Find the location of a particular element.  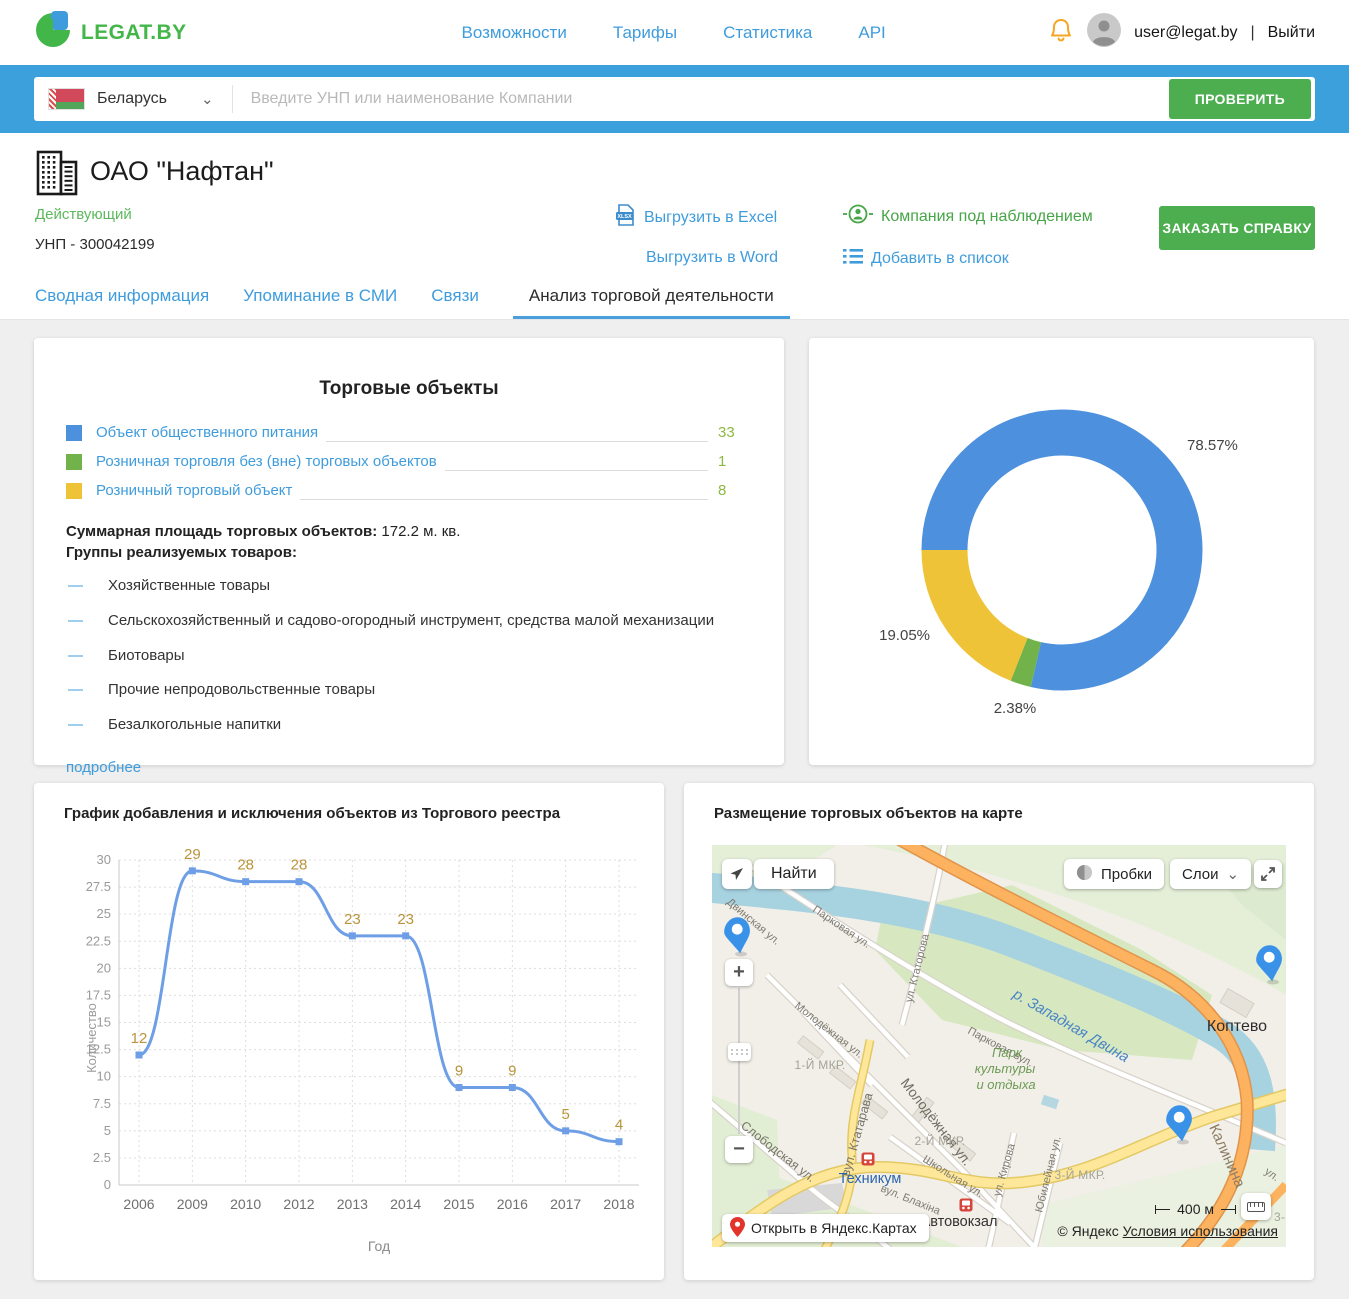

nav-link-1: Возможности is located at coordinates (514, 32).